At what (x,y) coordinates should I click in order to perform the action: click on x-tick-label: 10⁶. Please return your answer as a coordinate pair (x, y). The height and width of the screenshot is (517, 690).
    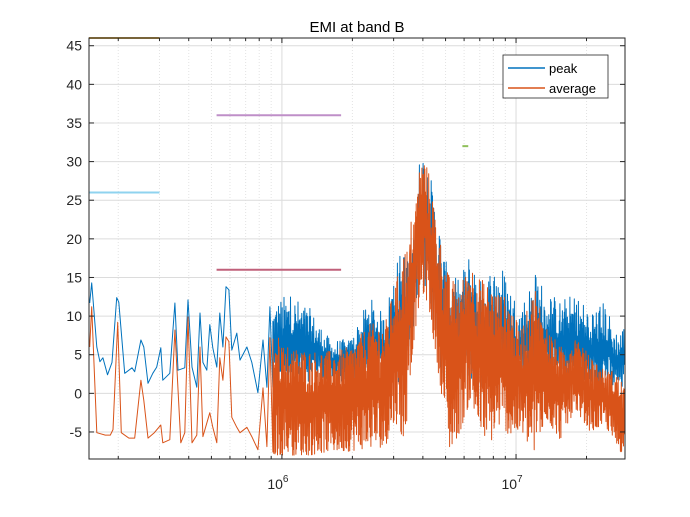
    Looking at the image, I should click on (278, 483).